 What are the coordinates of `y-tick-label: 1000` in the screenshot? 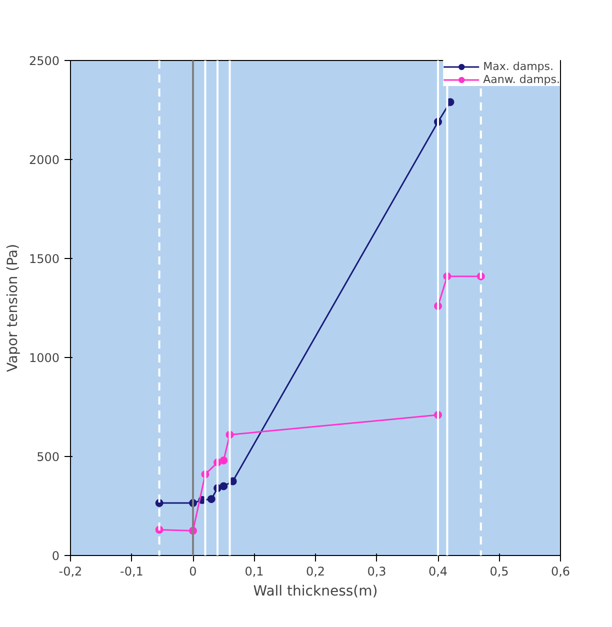 It's located at (44, 358).